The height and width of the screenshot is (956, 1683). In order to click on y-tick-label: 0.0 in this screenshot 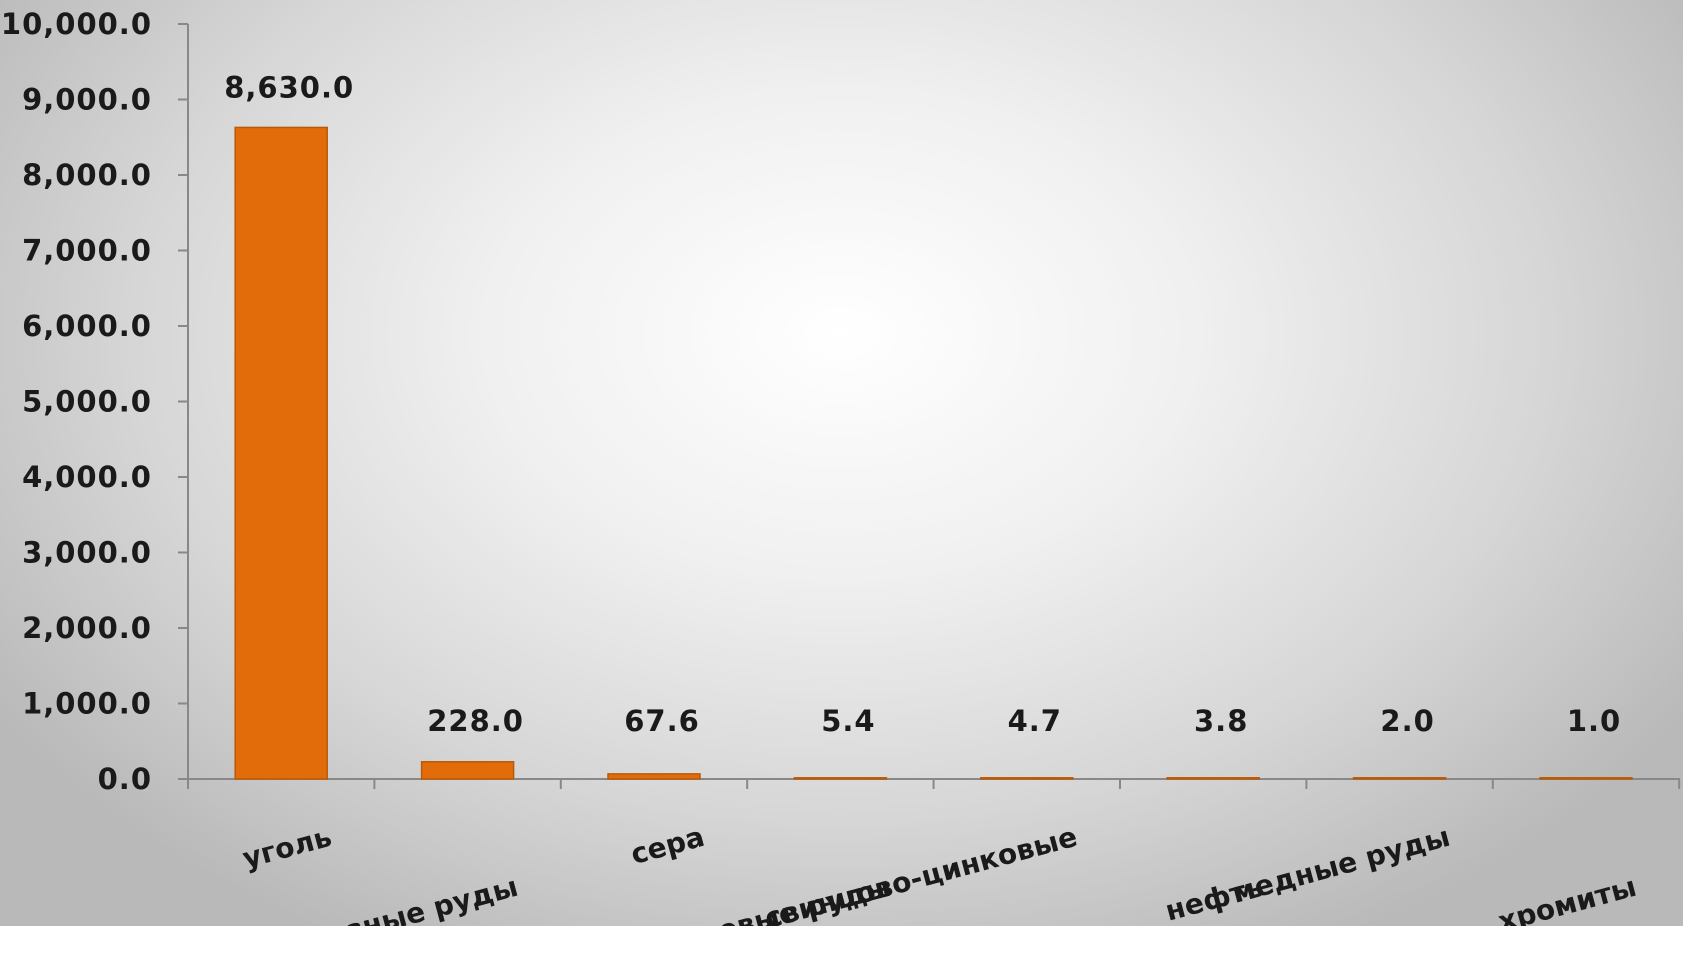, I will do `click(125, 779)`.